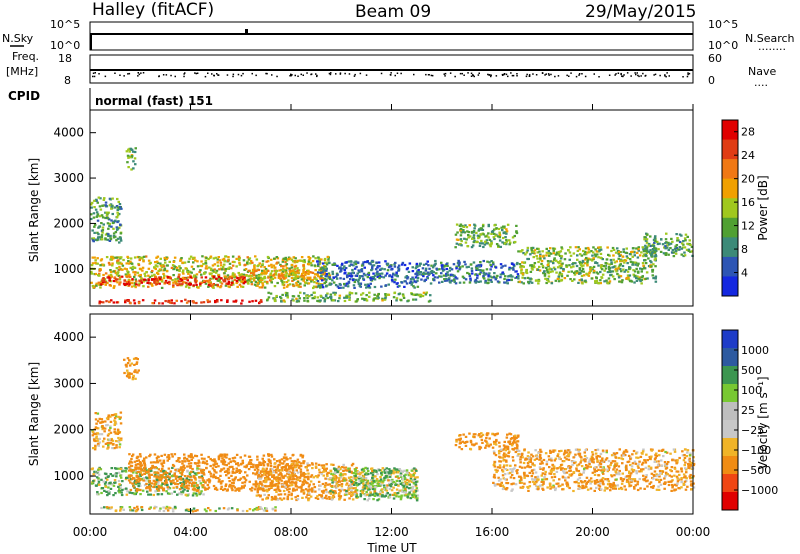  Describe the element at coordinates (67, 80) in the screenshot. I see `freq-tick-low: 8` at that location.